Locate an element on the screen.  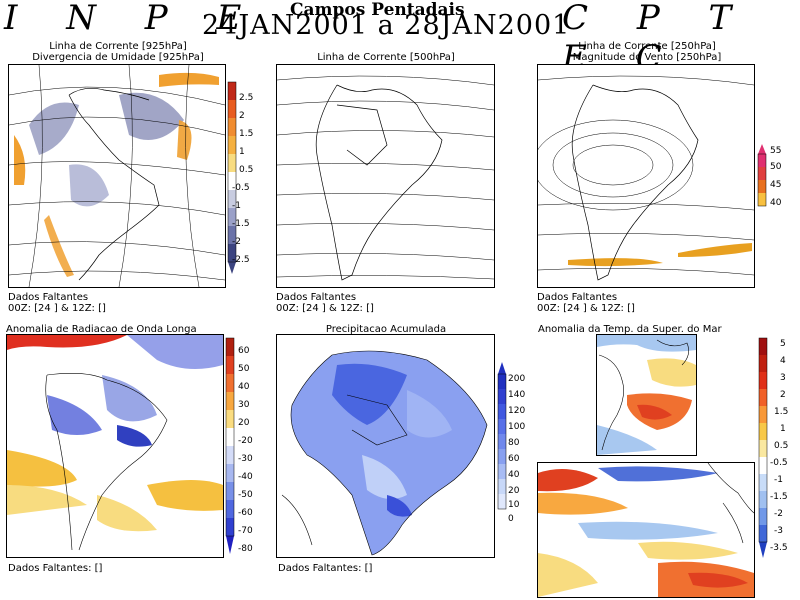
cb1-label-8: -2 is located at coordinates (236, 242).